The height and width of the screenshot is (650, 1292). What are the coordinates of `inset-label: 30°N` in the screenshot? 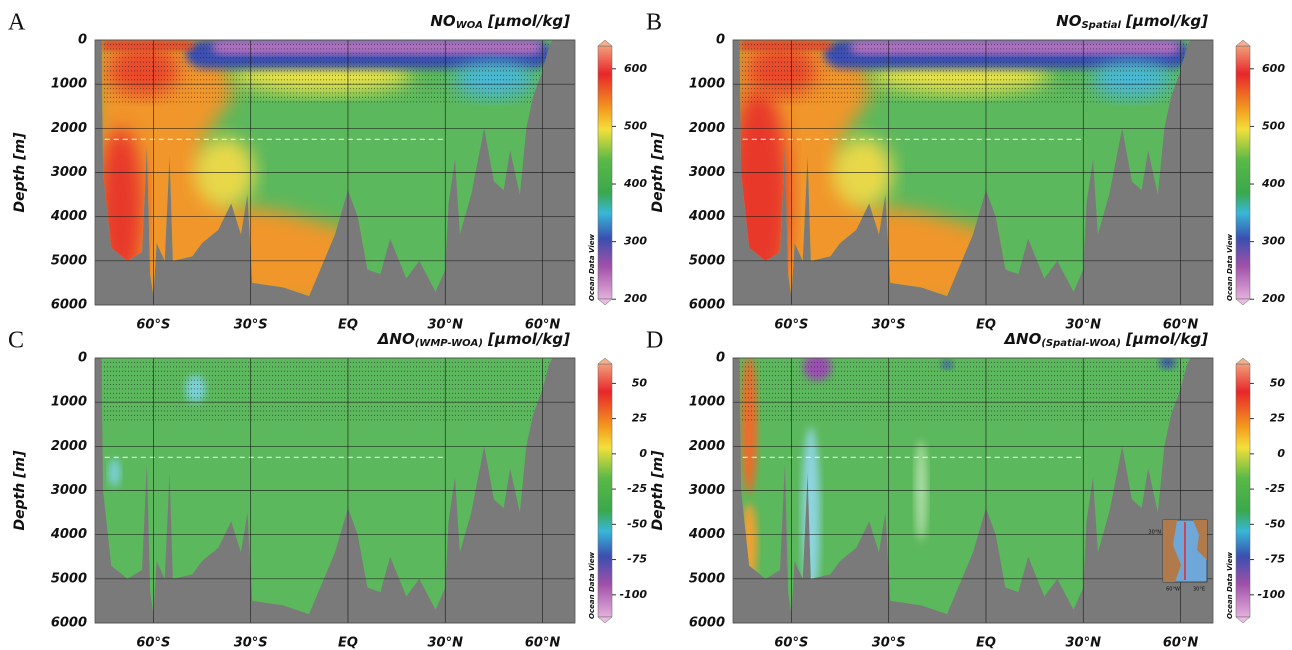 It's located at (1154, 533).